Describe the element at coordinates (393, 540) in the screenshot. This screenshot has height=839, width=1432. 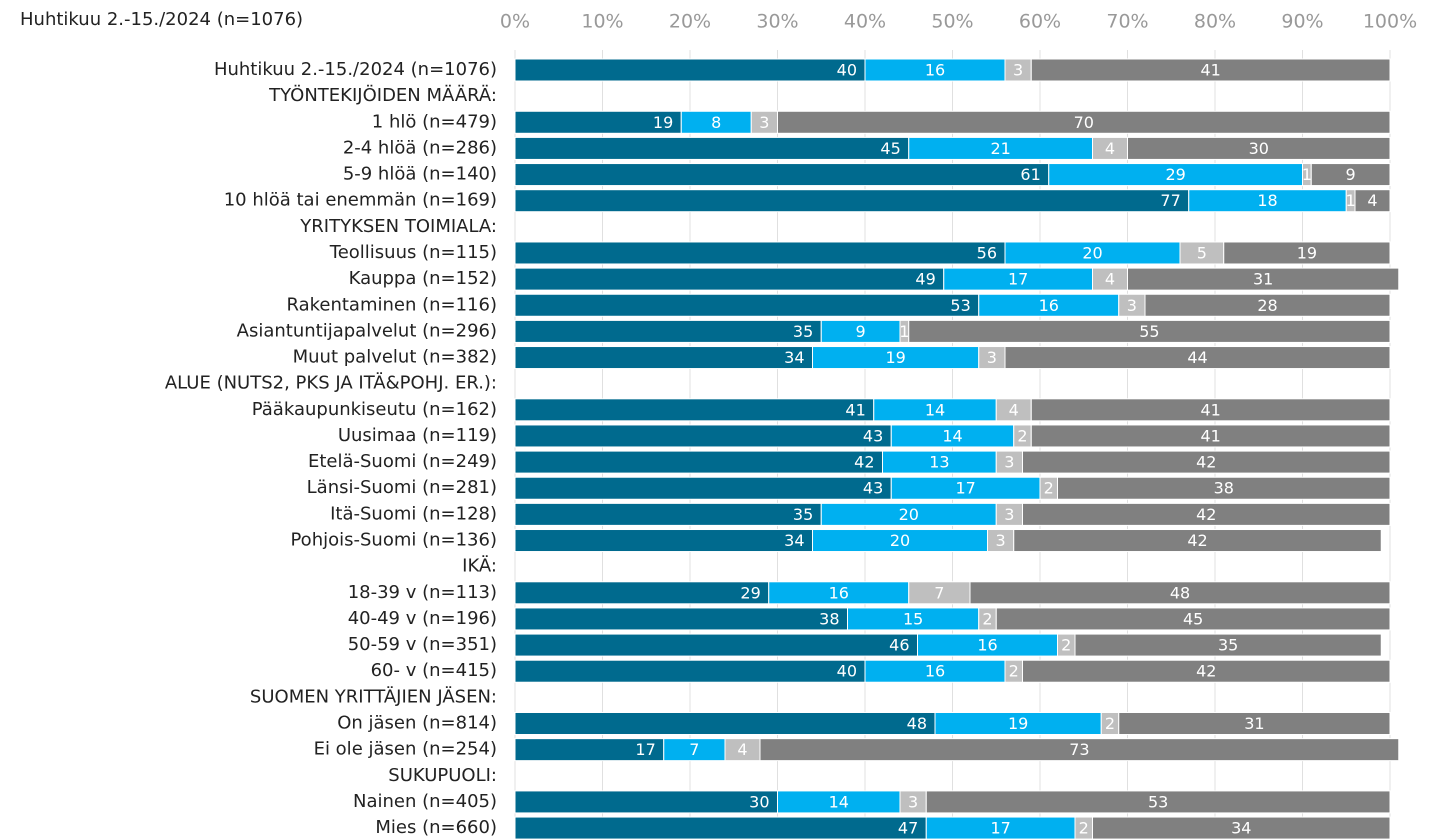
I see `category-label: Pohjois-Suomi (n=136)` at that location.